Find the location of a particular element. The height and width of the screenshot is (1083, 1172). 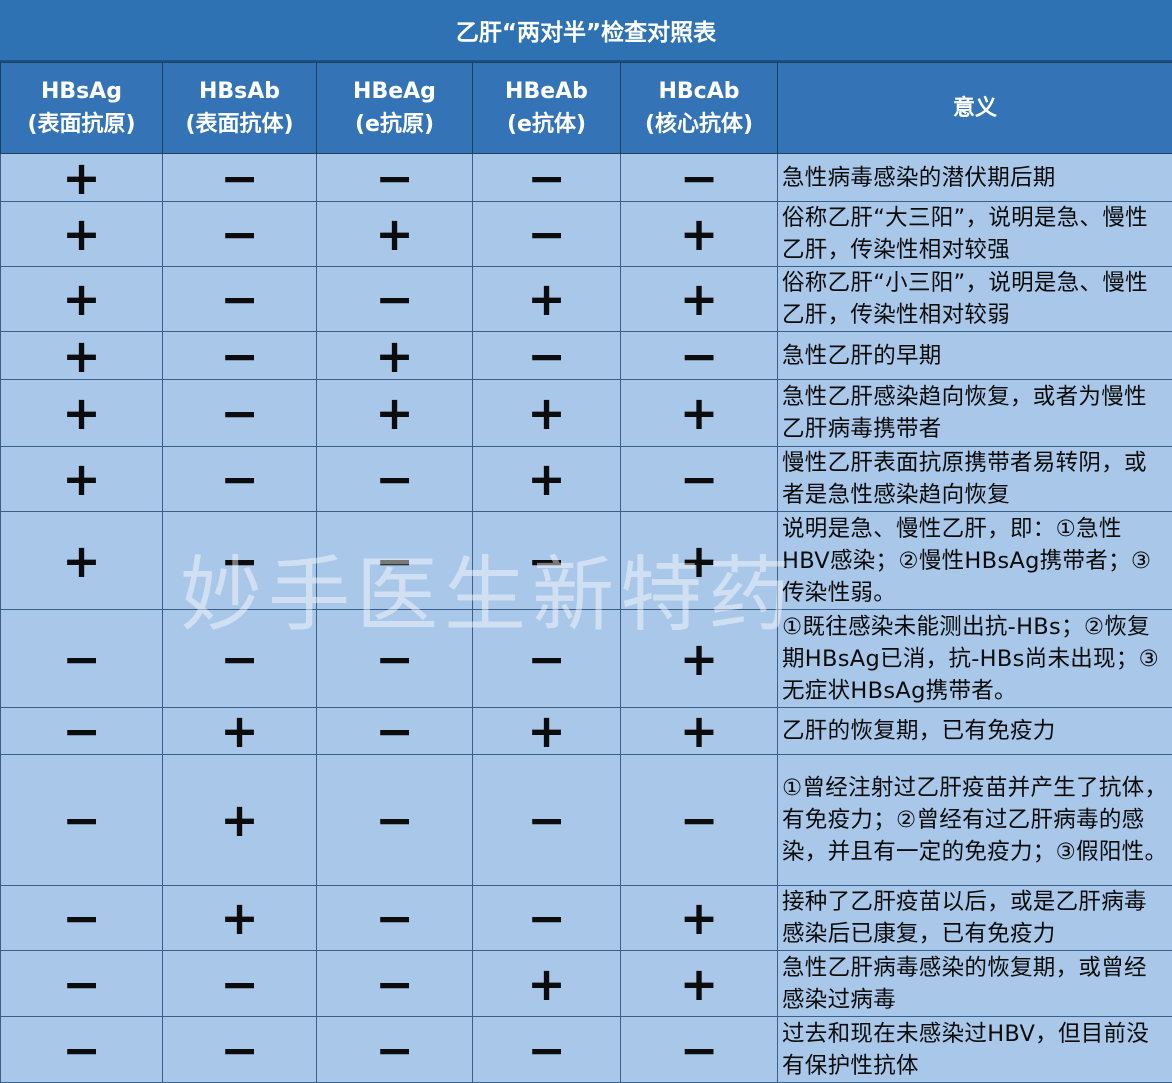

col-header-hbcab: HBcAb(核心抗体) is located at coordinates (699, 108).